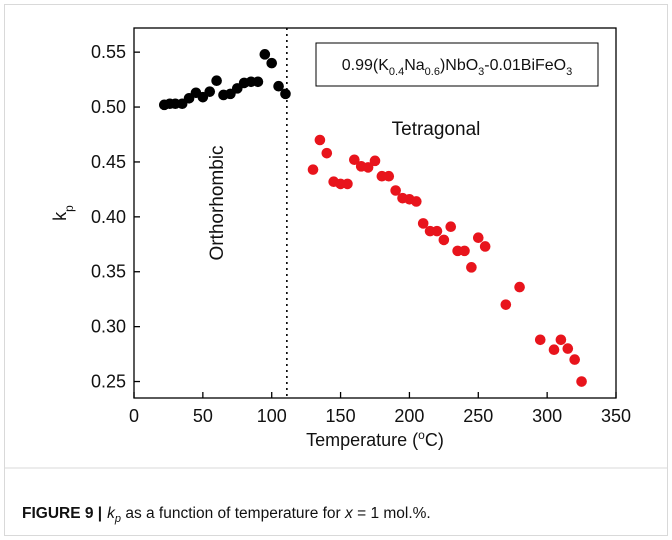  What do you see at coordinates (108, 382) in the screenshot?
I see `y-tick-label: 0.25` at bounding box center [108, 382].